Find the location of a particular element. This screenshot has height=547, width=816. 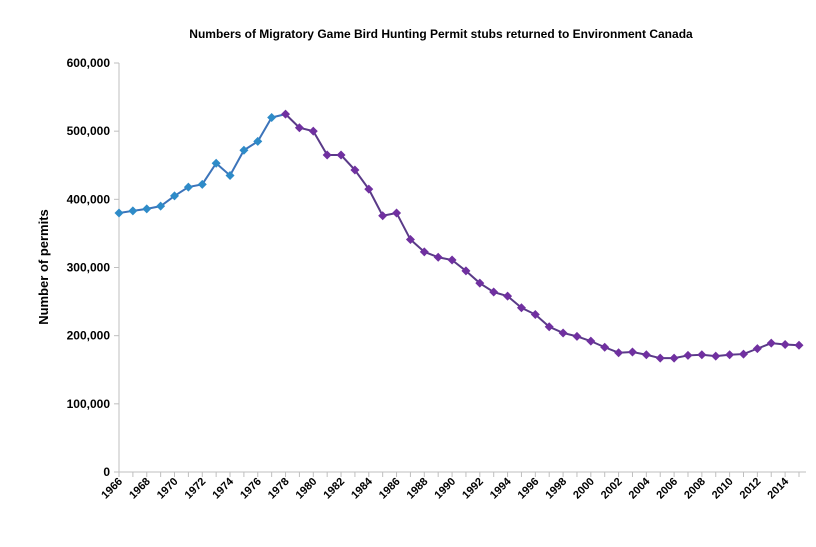

y-axis-label: Number of permits is located at coordinates (43, 267).